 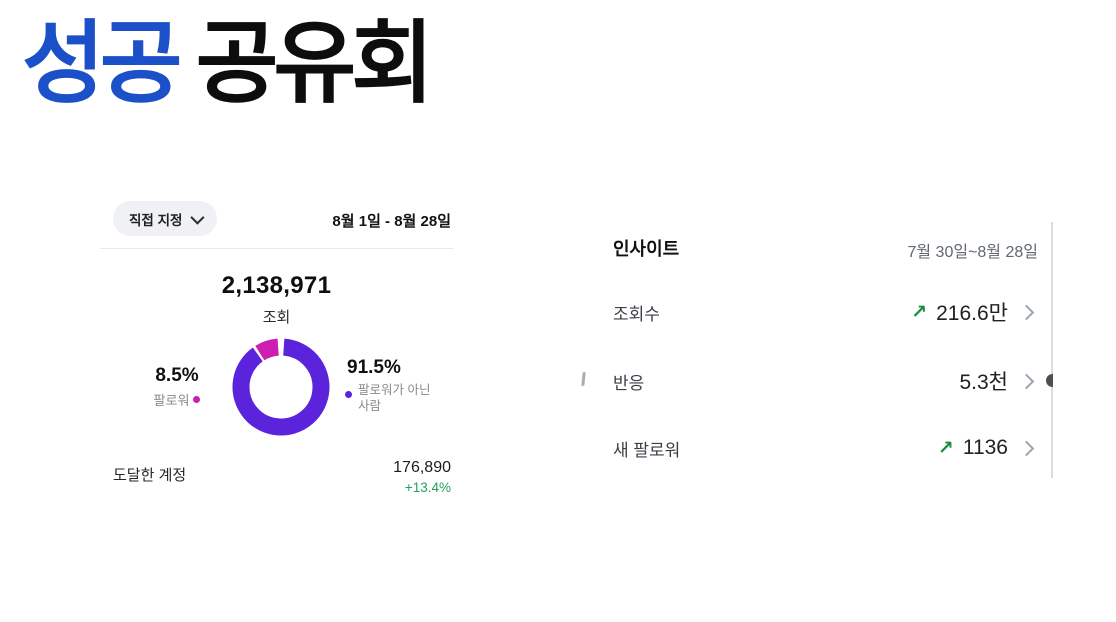 What do you see at coordinates (370, 406) in the screenshot?
I see `non-followers-label-line2: 사람` at bounding box center [370, 406].